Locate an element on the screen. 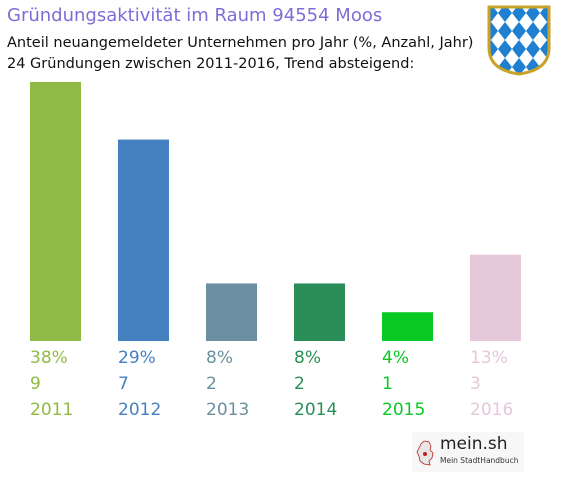 The height and width of the screenshot is (482, 562). bar-2016 is located at coordinates (495, 297).